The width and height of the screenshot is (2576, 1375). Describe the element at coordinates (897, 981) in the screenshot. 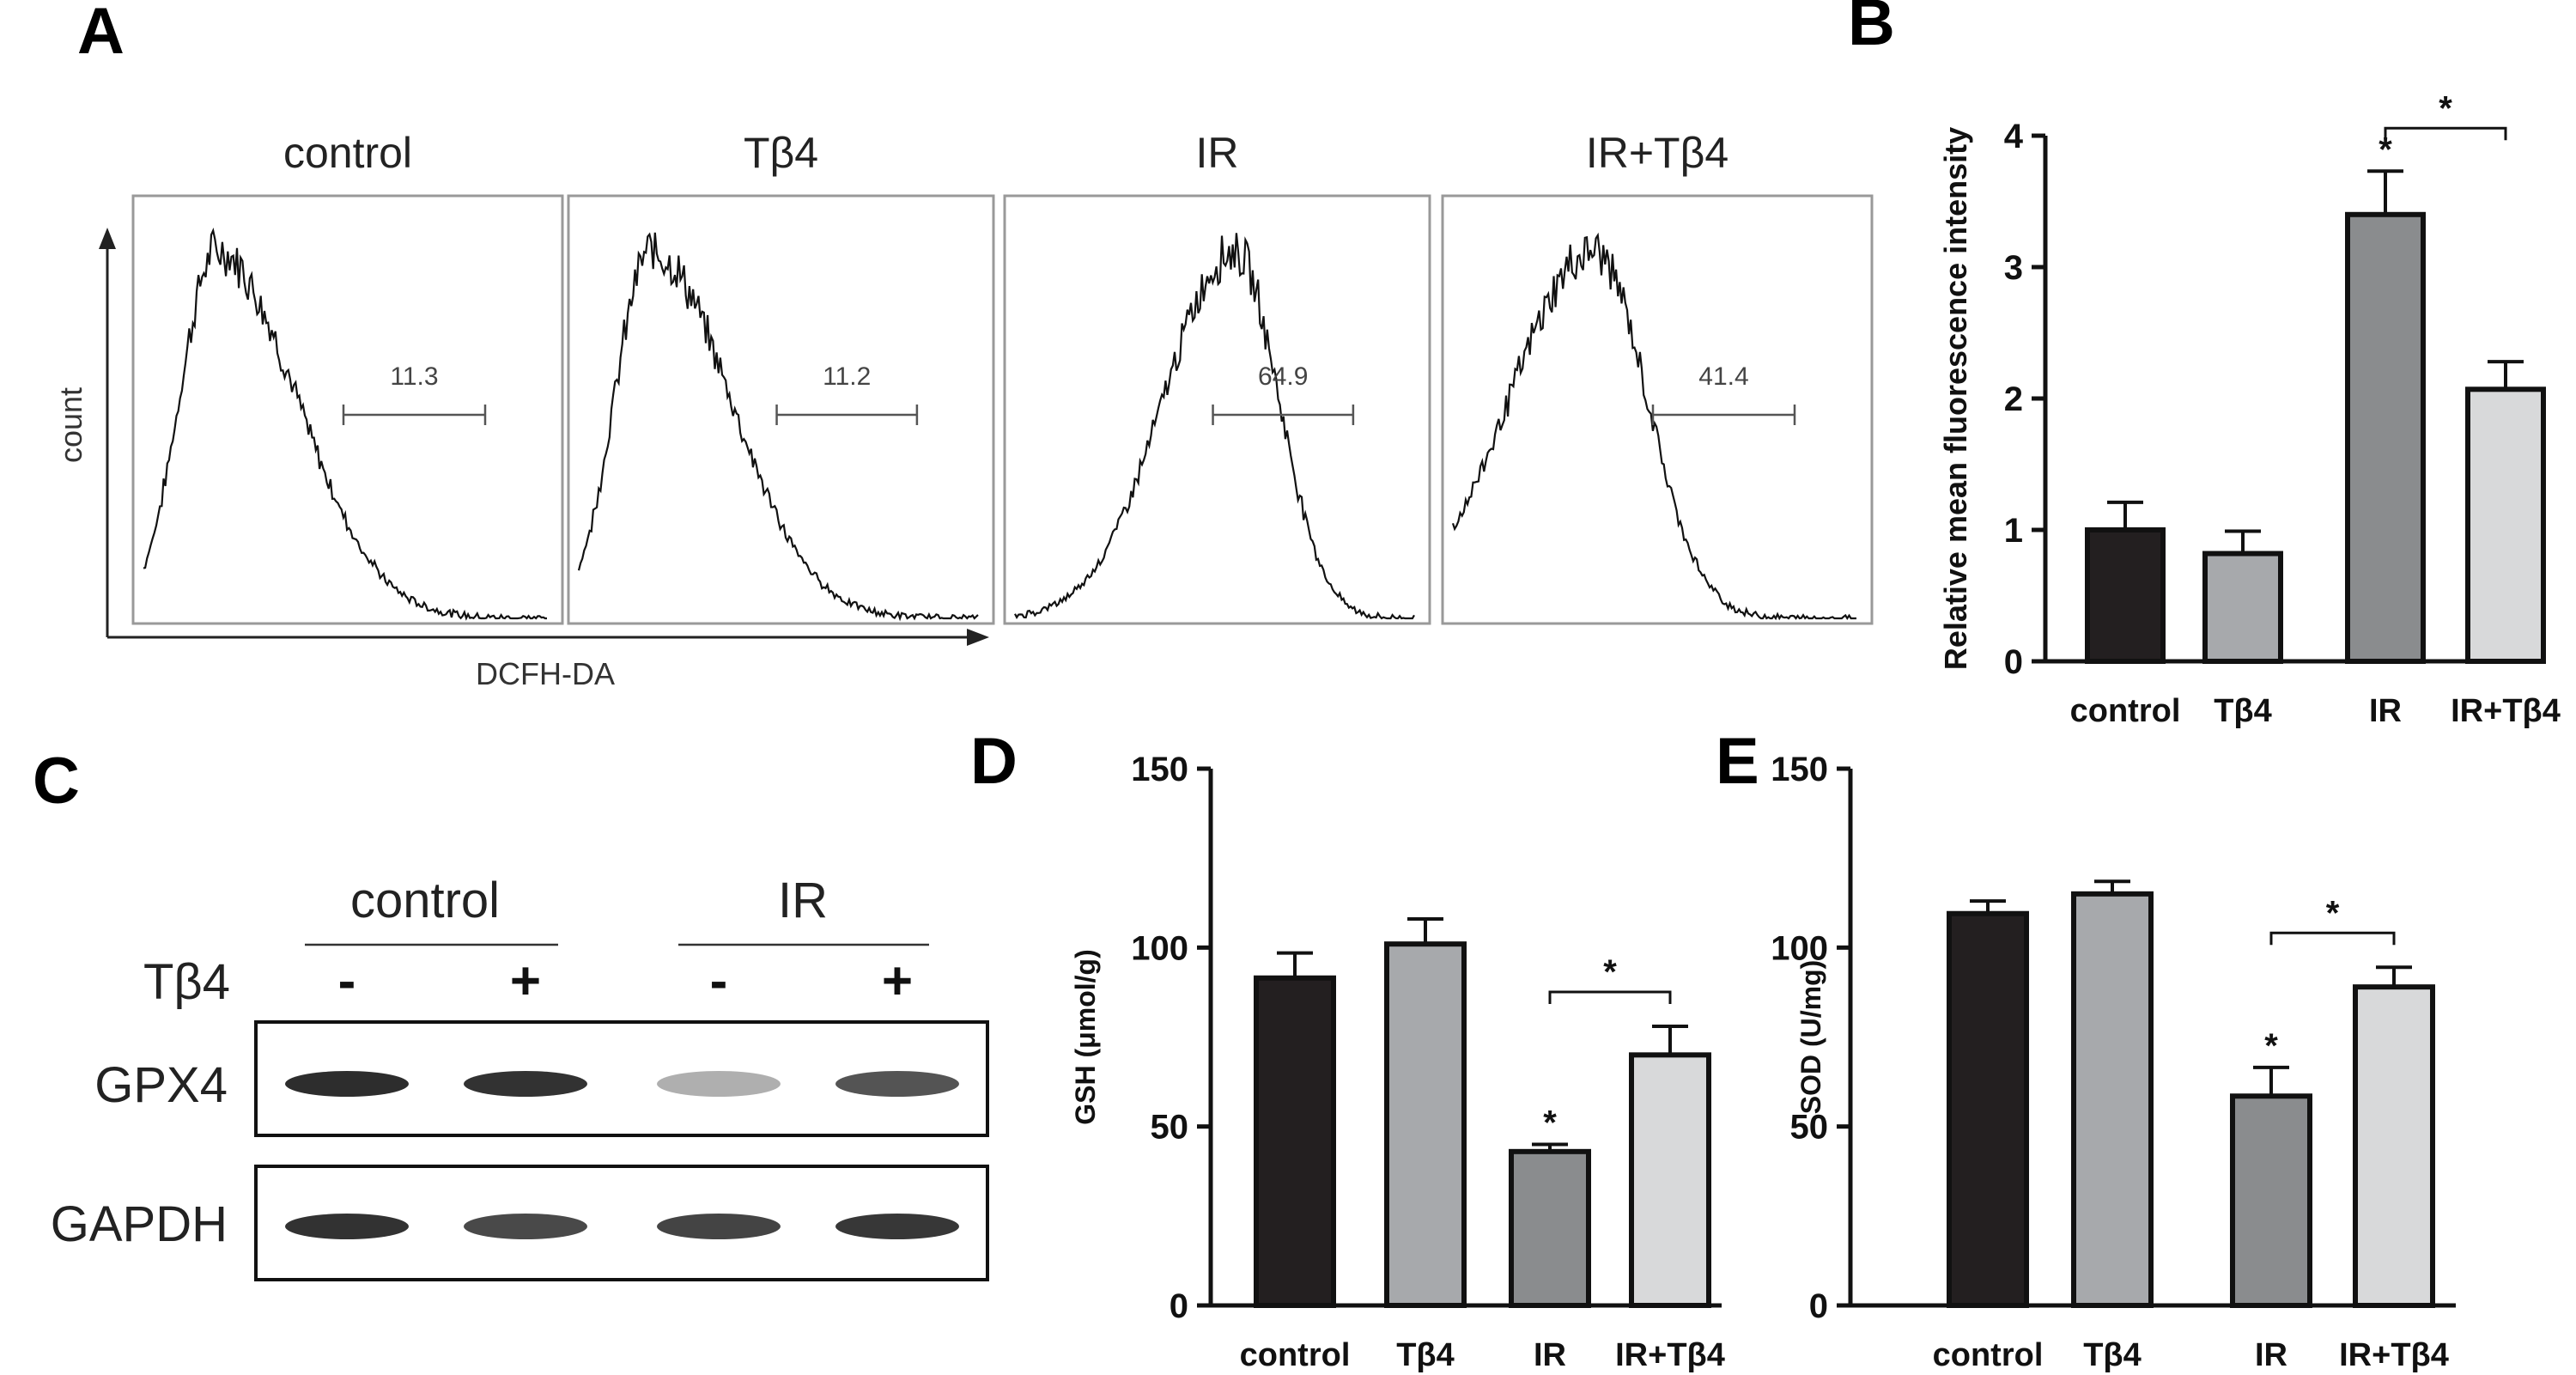

I see `wb-sign-4: +` at that location.